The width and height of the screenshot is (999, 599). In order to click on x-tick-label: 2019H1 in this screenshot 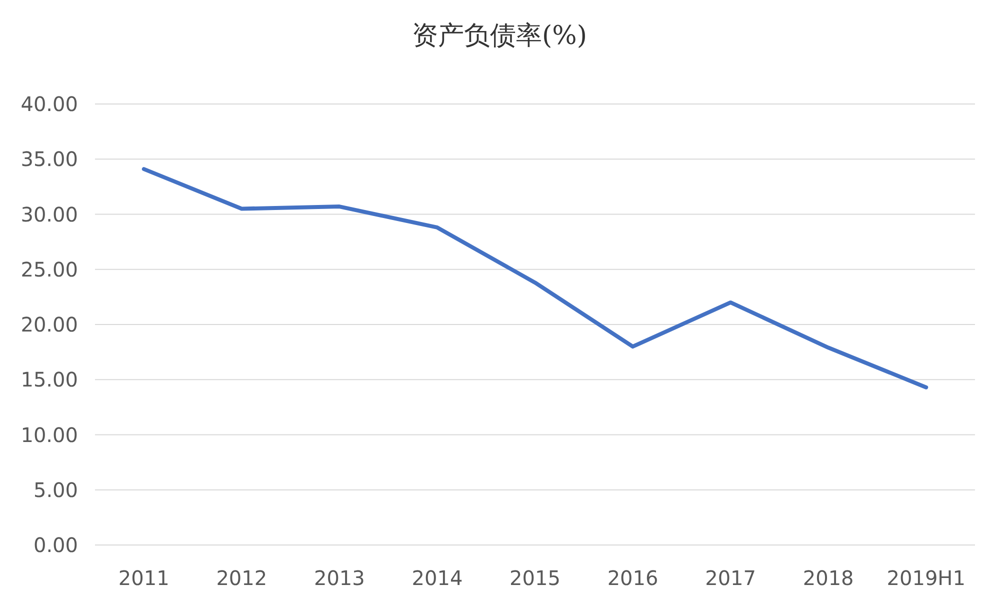, I will do `click(926, 578)`.